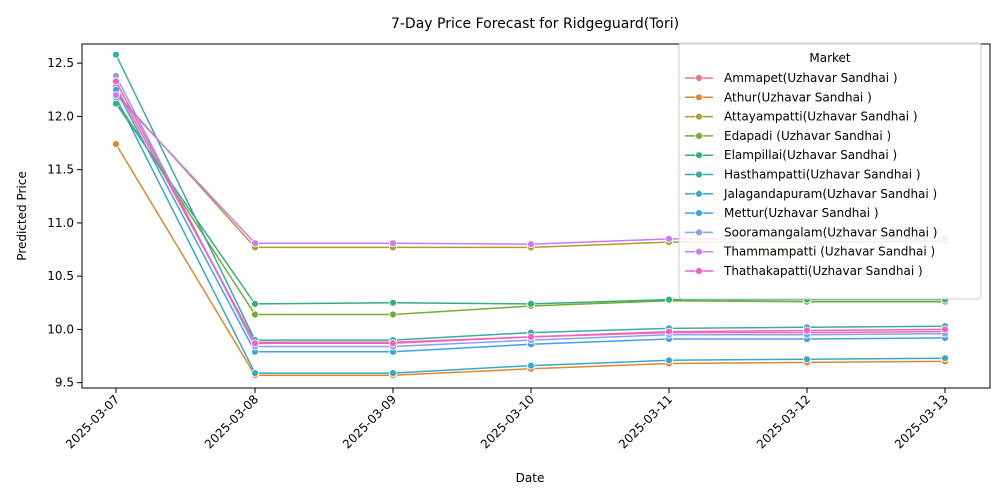 The image size is (1000, 500). What do you see at coordinates (810, 155) in the screenshot?
I see `legend-label: Elampillai(Uzhavar Sandhai )` at bounding box center [810, 155].